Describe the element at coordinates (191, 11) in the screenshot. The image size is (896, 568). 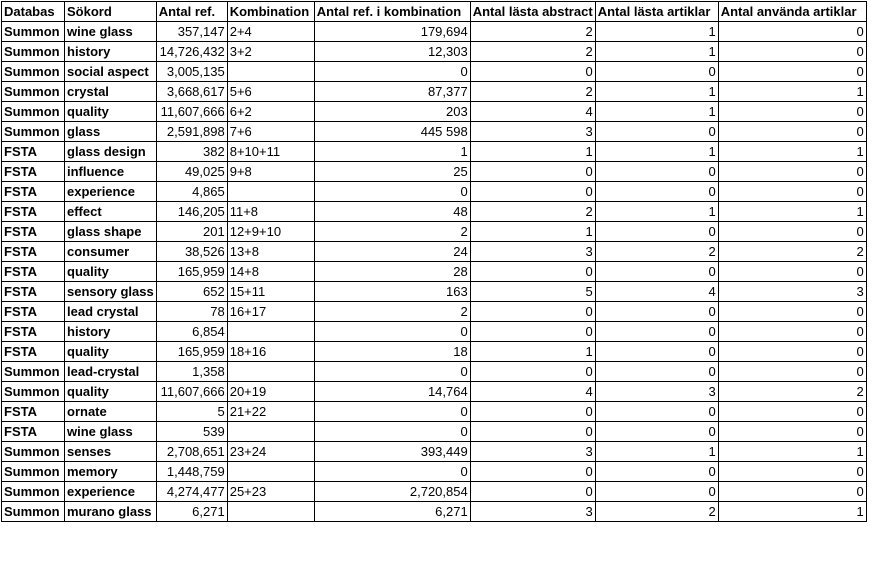
I see `header-antal-ref: Antal ref.` at that location.